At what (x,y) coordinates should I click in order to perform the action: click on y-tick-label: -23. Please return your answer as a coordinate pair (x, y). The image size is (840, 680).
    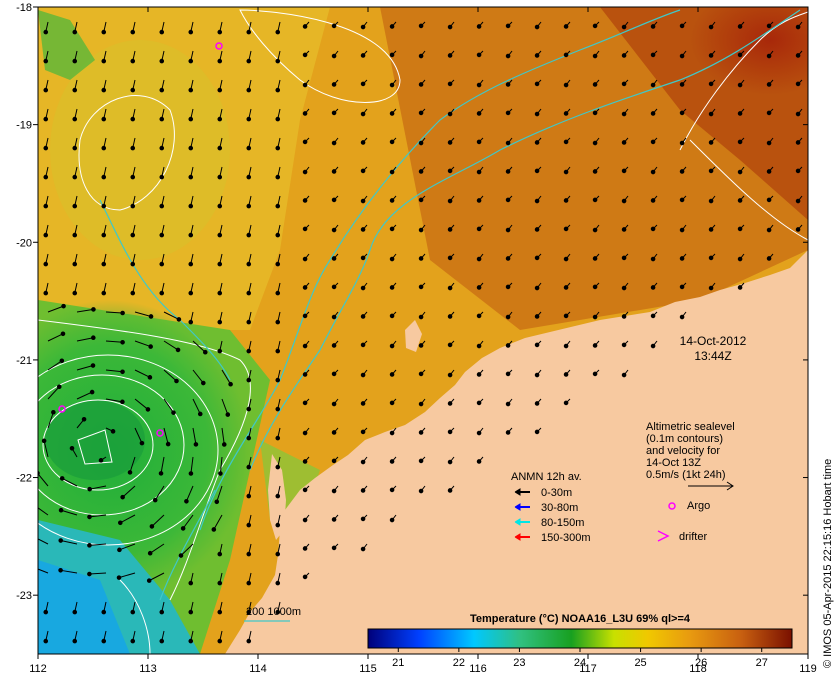
    Looking at the image, I should click on (24, 596).